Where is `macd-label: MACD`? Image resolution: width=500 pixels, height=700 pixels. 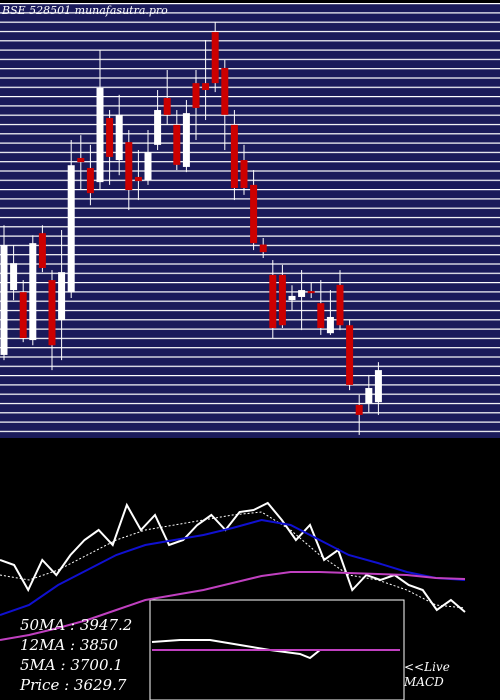
macd-label: MACD is located at coordinates (423, 682).